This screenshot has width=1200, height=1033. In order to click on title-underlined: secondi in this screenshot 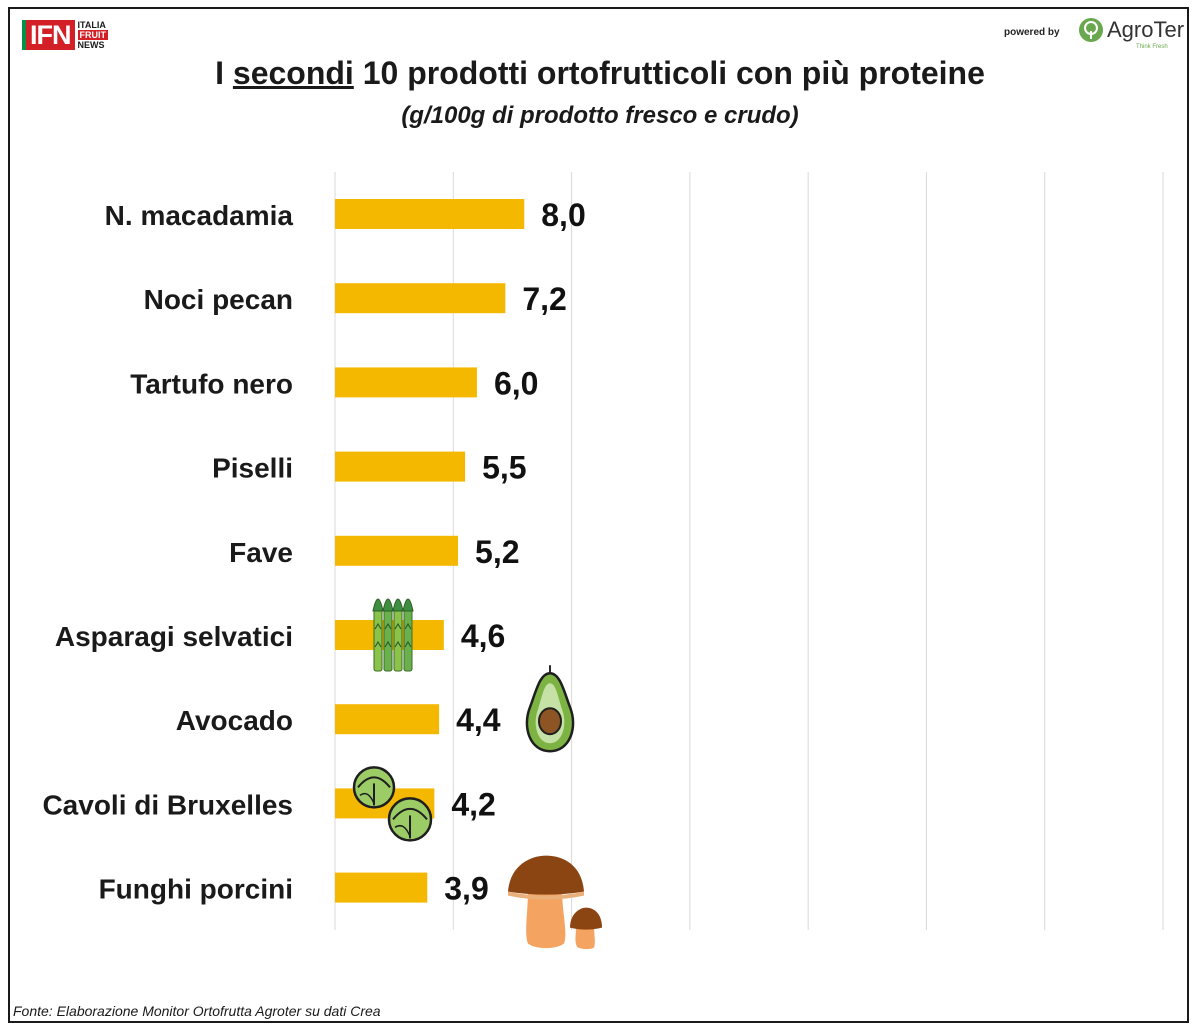, I will do `click(293, 73)`.